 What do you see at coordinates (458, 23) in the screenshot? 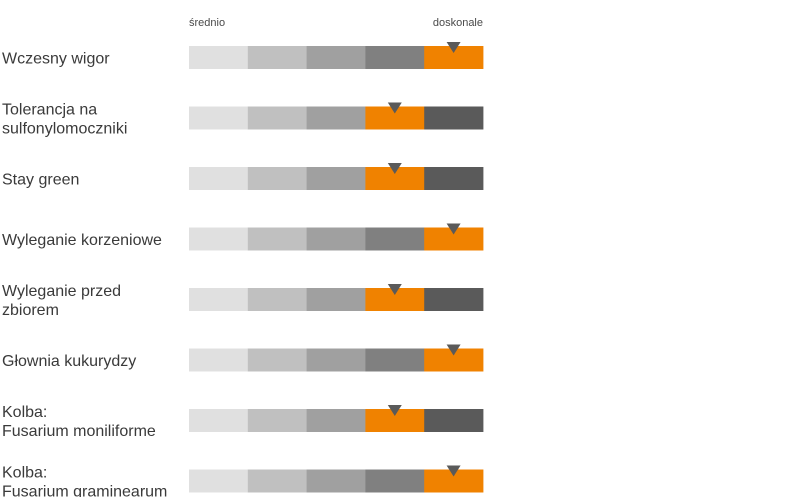
I see `scale-max-label: doskonale` at bounding box center [458, 23].